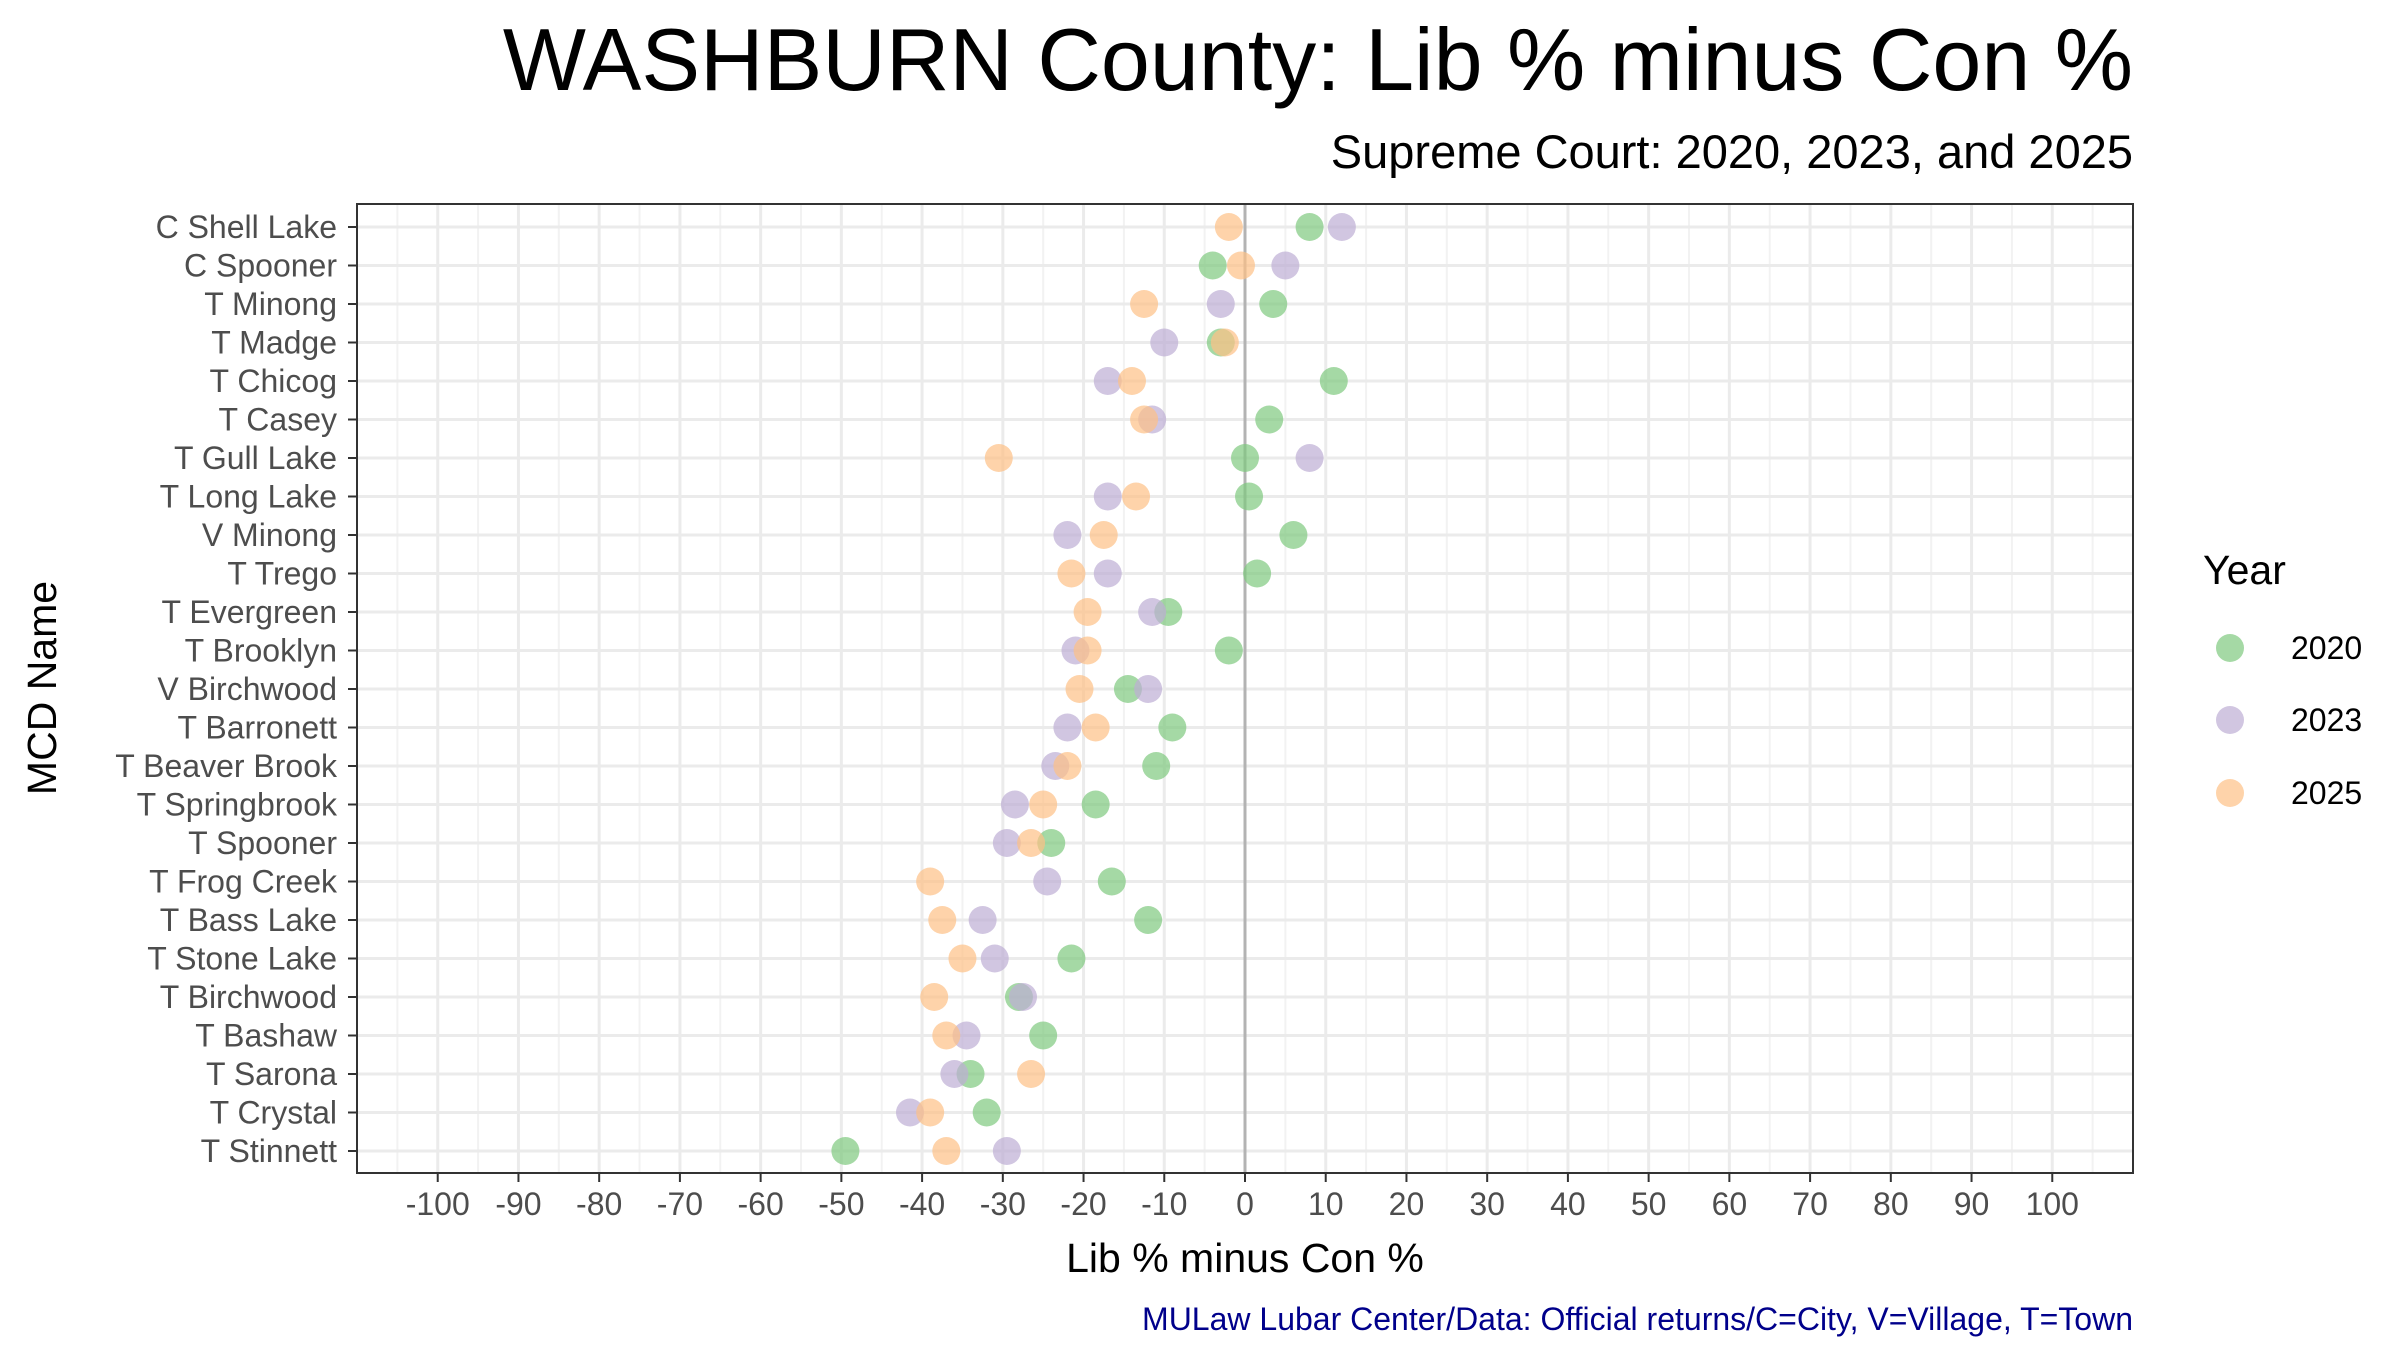 This screenshot has height=1350, width=2400. What do you see at coordinates (1891, 1204) in the screenshot?
I see `x-tick-label: 80` at bounding box center [1891, 1204].